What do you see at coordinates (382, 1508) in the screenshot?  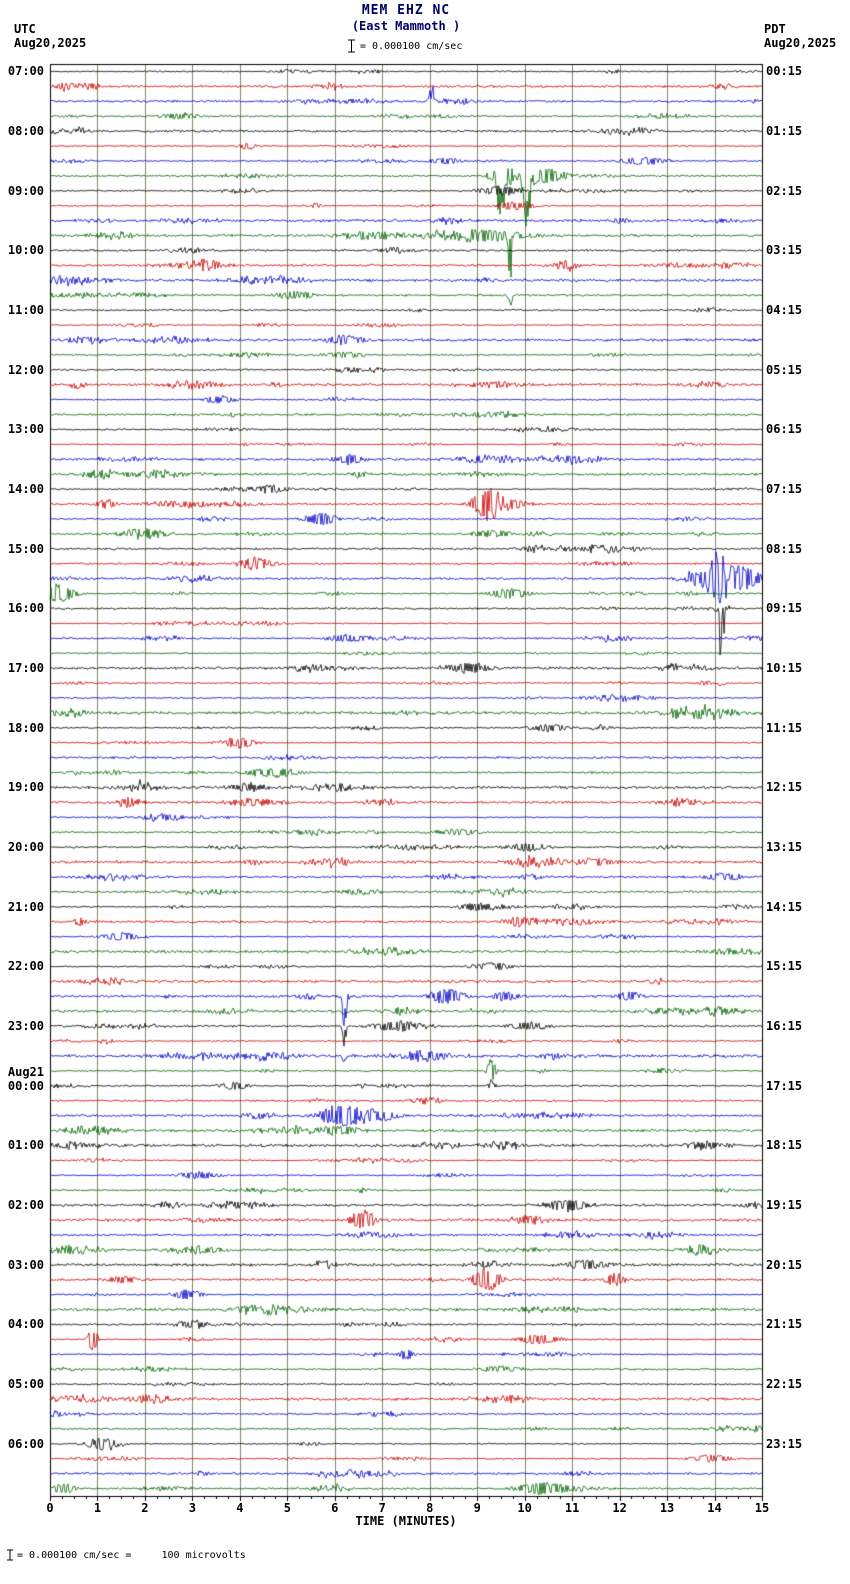 I see `x-tick-label: 7` at bounding box center [382, 1508].